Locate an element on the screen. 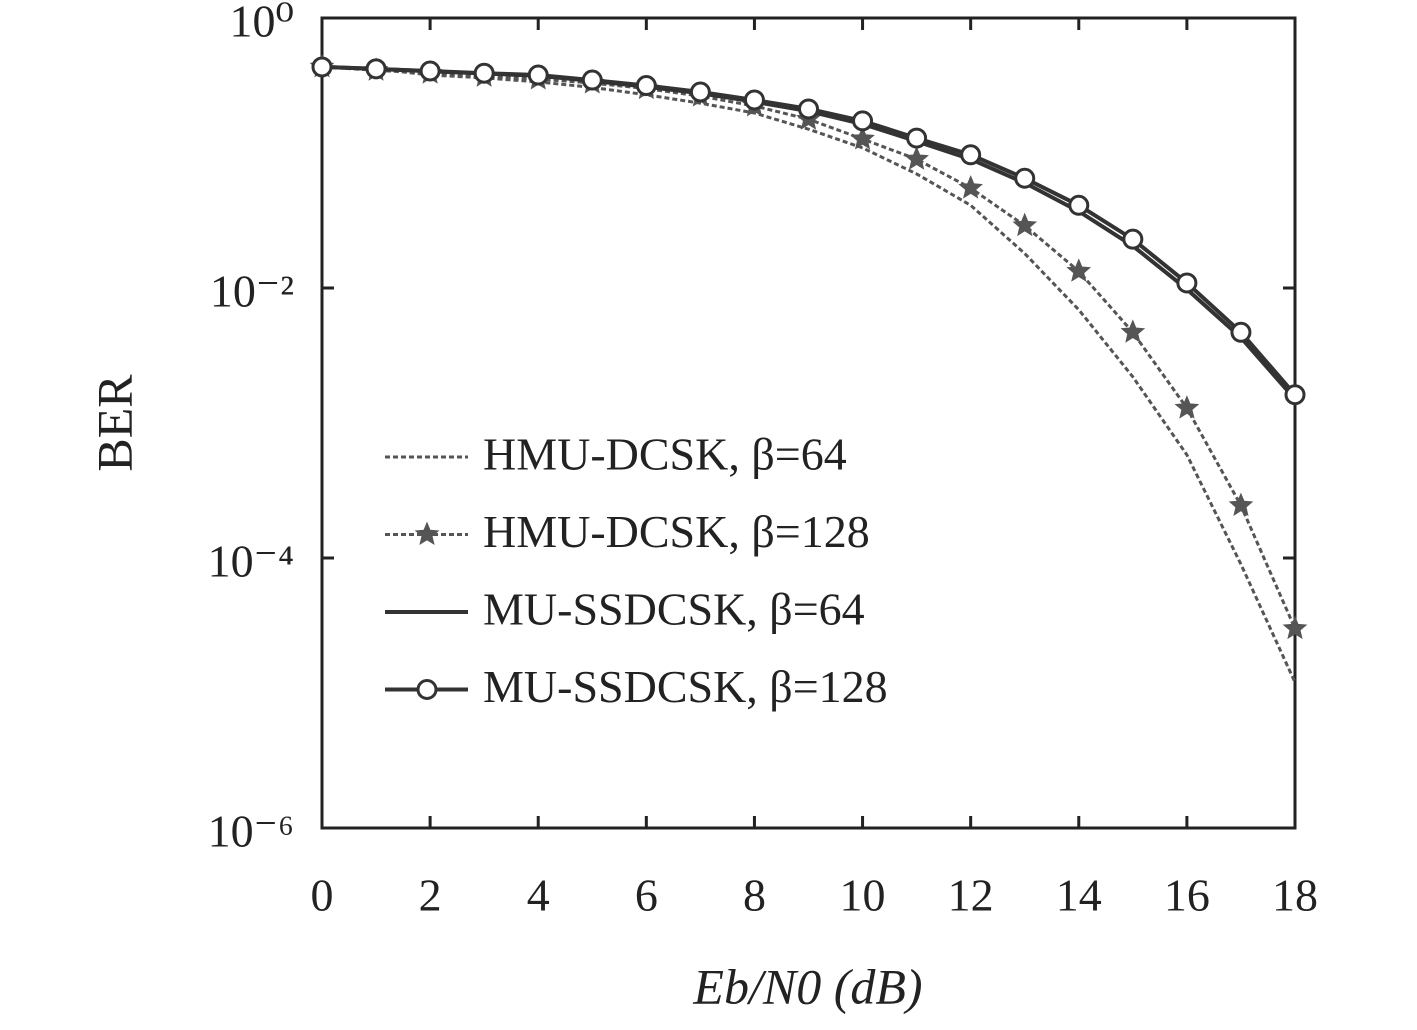  y-tick-label: 10⁻² is located at coordinates (252, 291).